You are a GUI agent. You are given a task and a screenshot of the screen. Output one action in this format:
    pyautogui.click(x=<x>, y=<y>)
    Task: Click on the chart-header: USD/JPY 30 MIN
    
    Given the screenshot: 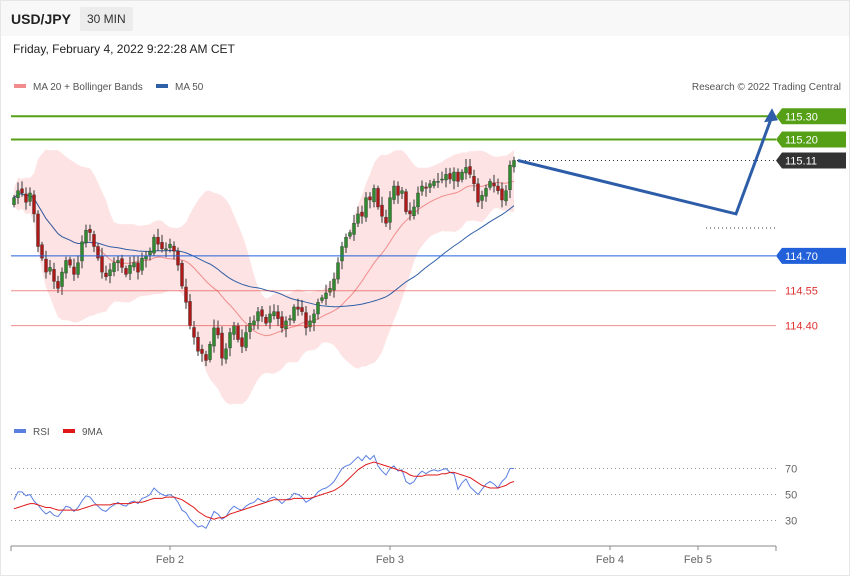 What is the action you would take?
    pyautogui.click(x=425, y=18)
    